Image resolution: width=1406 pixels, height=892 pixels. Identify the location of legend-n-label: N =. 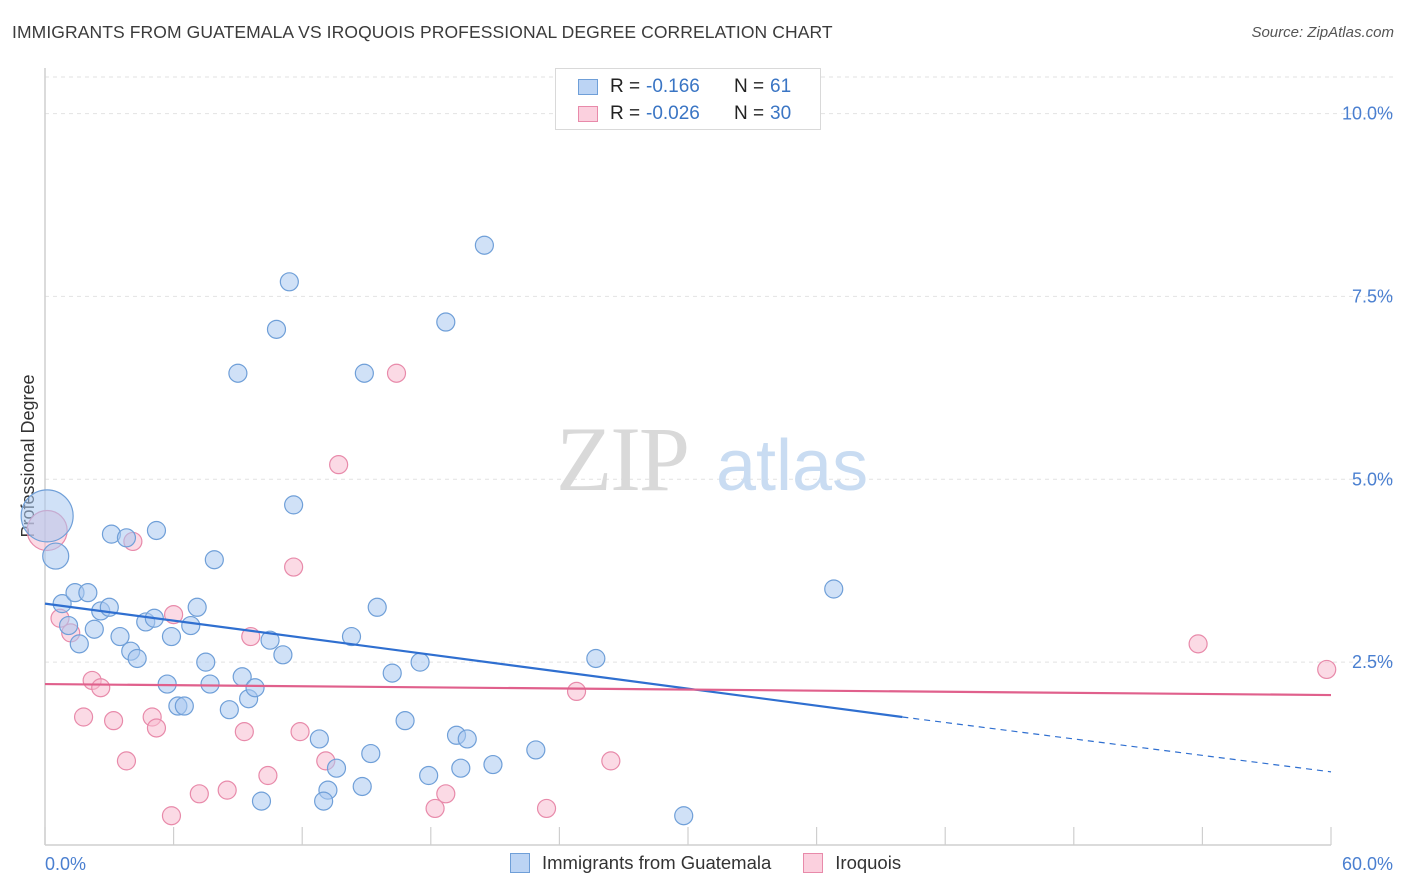
(749, 113).